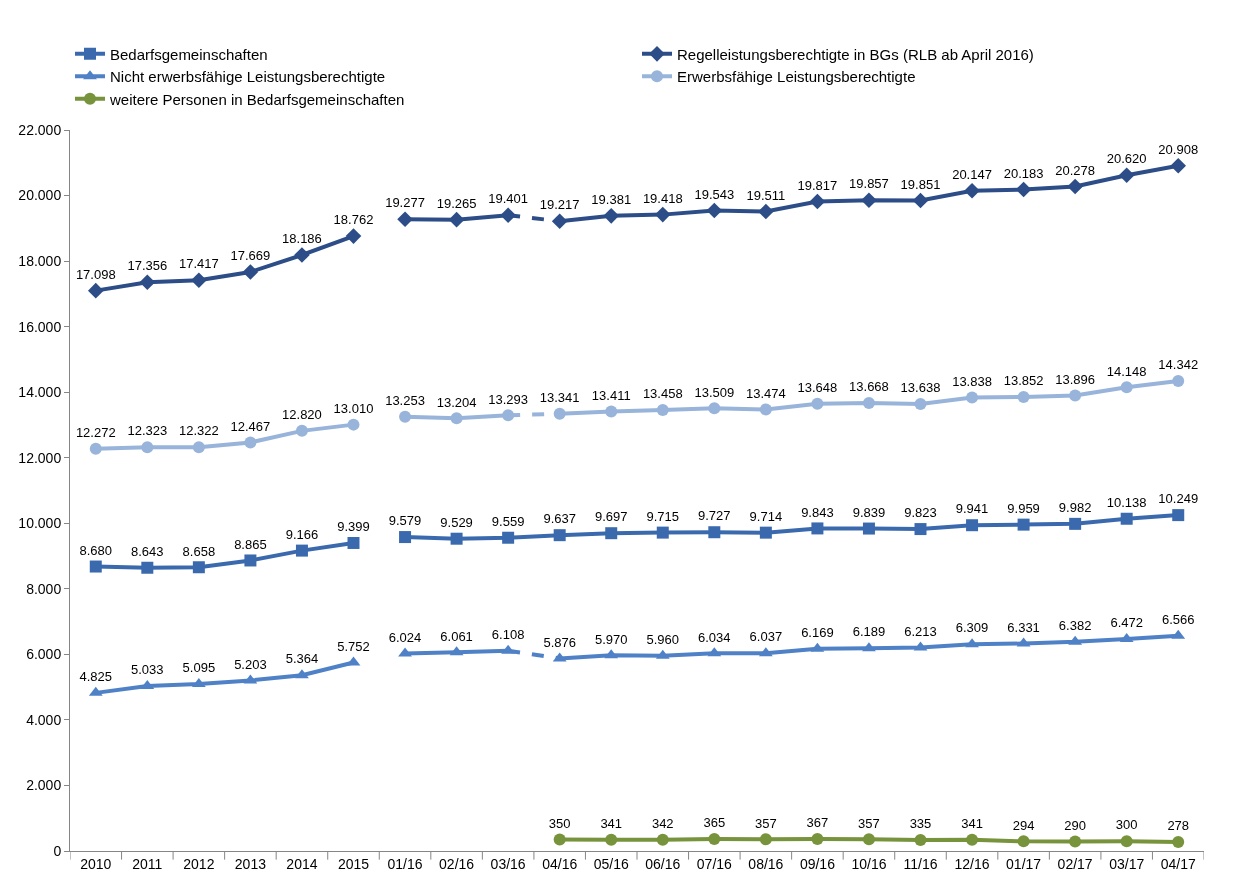  What do you see at coordinates (353, 646) in the screenshot?
I see `data-label: 5.752` at bounding box center [353, 646].